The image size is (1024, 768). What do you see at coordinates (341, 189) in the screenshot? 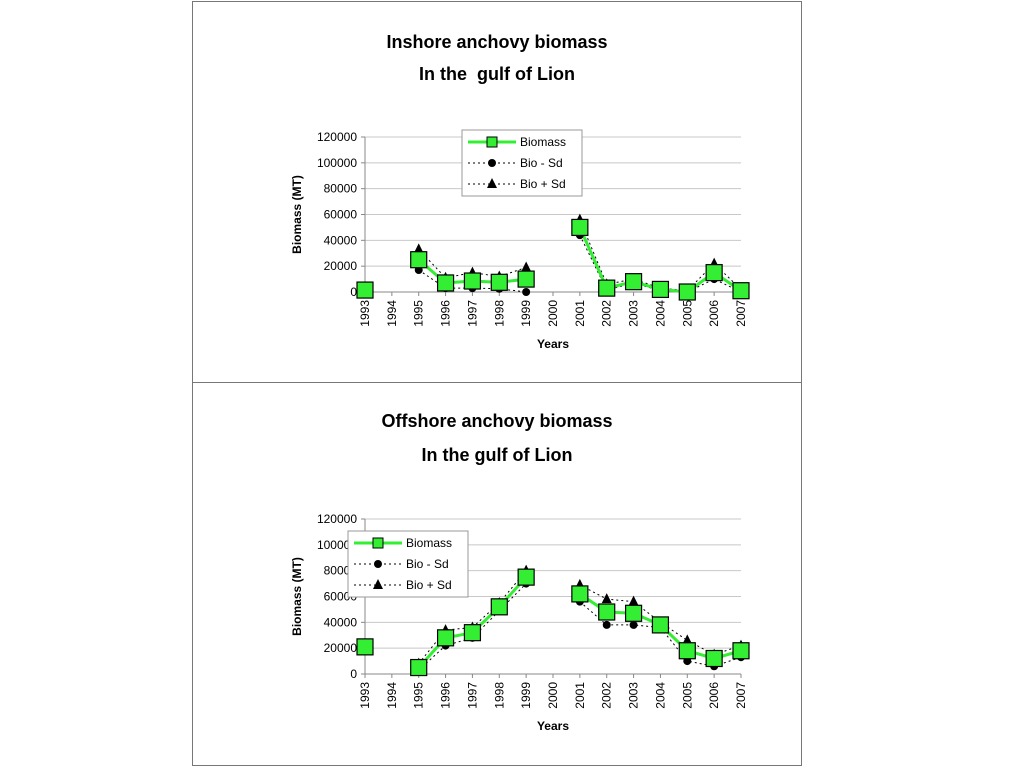
I see `y-tick-label: 80000` at bounding box center [341, 189].